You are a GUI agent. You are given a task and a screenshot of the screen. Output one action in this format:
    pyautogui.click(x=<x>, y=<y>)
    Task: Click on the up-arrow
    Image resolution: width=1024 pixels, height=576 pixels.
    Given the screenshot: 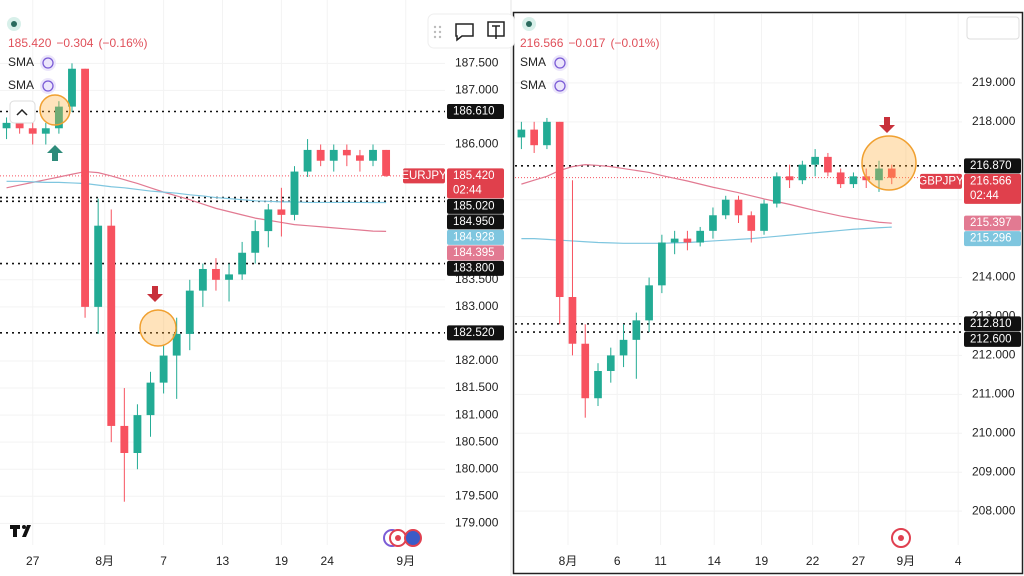 What is the action you would take?
    pyautogui.click(x=55, y=153)
    